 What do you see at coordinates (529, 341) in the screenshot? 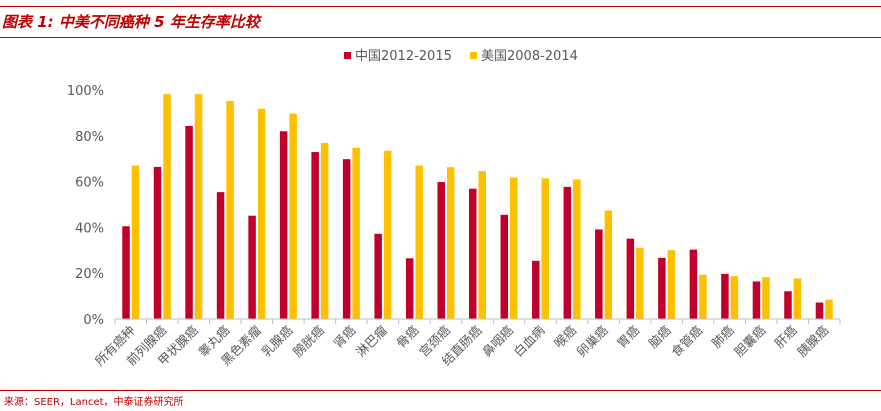
I see `x-tick-label: 白血病` at bounding box center [529, 341].